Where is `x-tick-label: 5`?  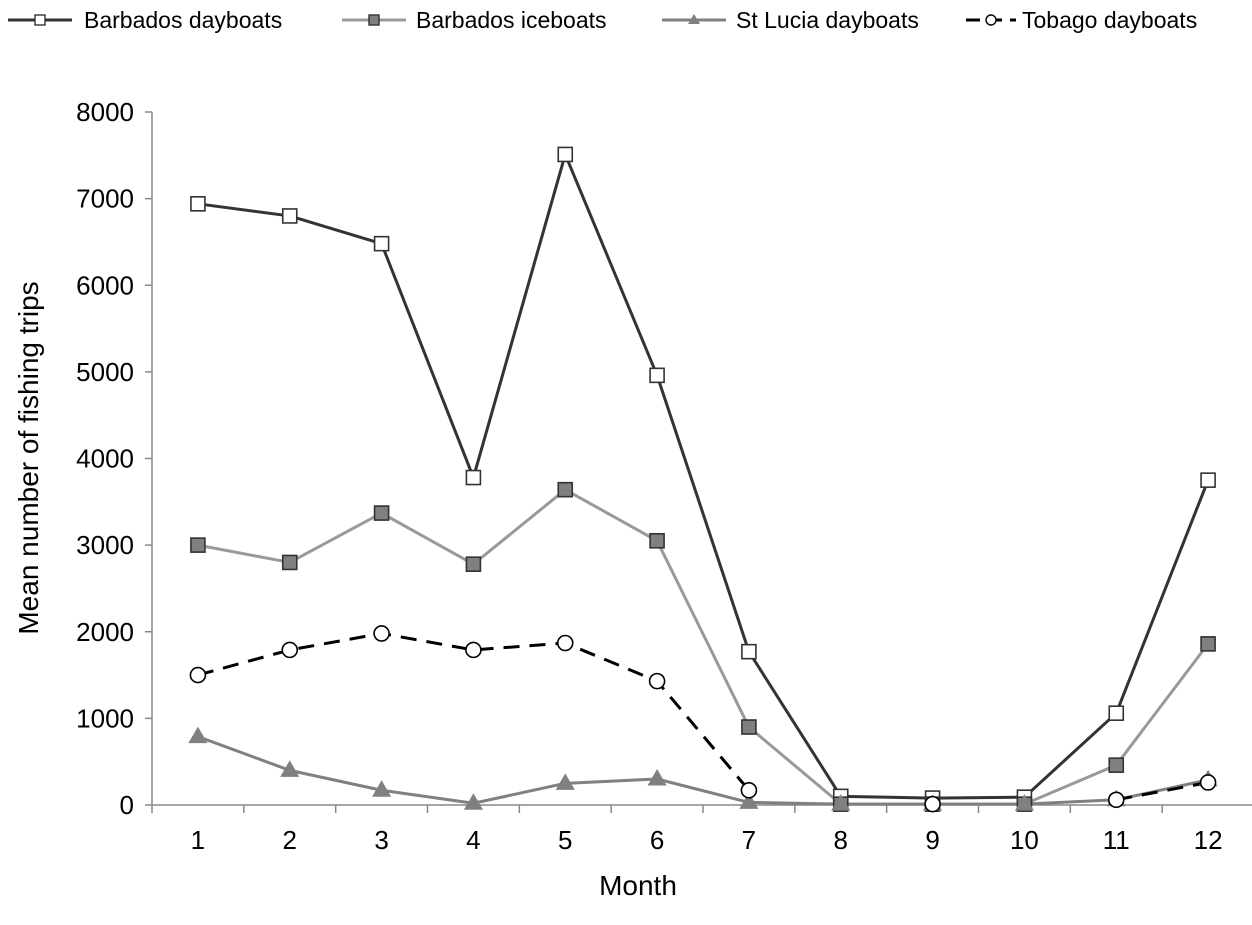
x-tick-label: 5 is located at coordinates (565, 840).